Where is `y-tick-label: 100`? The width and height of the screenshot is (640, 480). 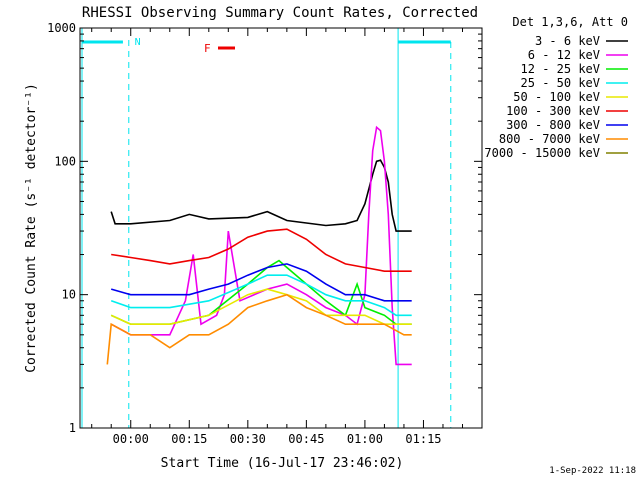
y-tick-label: 100 is located at coordinates (65, 161).